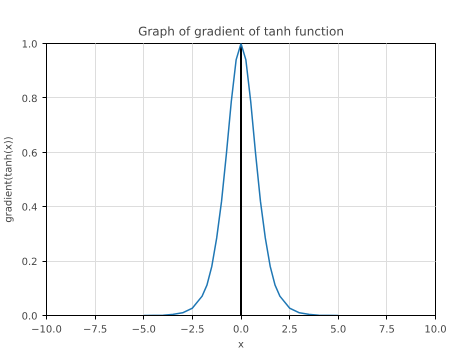 The width and height of the screenshot is (452, 353). I want to click on y-tick-label: 0.2, so click(30, 262).